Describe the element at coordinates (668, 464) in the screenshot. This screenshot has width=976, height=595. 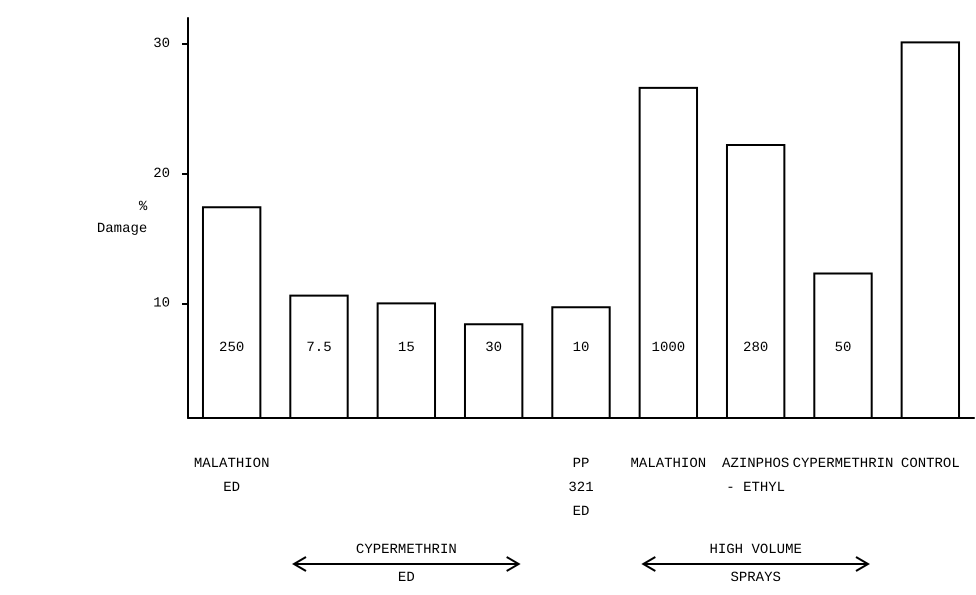
I see `x-tick-label: MALATHION` at that location.